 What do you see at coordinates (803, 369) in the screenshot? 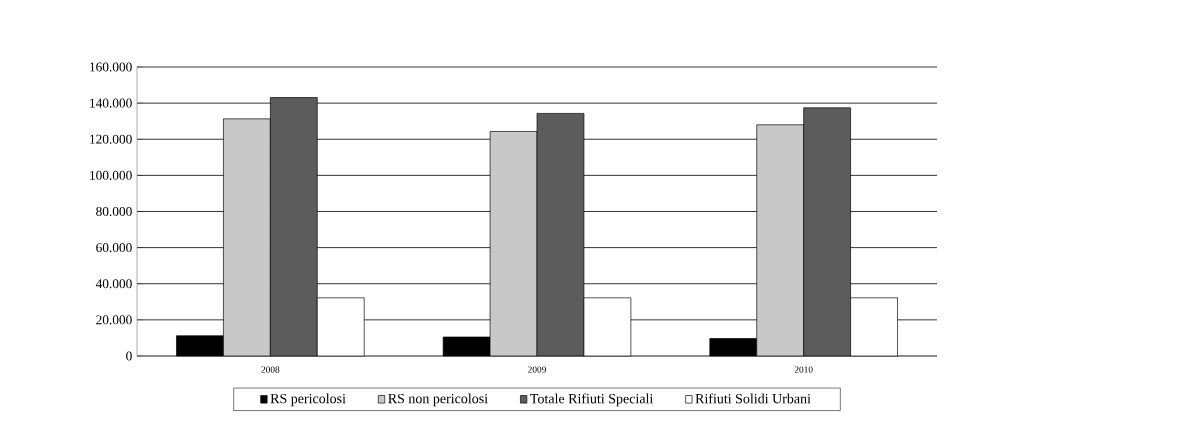
I see `x-tick-label: 2010` at bounding box center [803, 369].